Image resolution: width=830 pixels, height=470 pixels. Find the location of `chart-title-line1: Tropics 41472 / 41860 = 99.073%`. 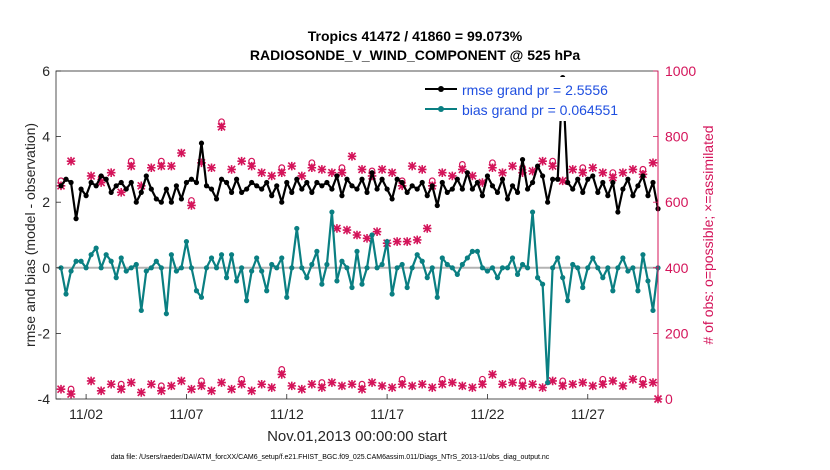

chart-title-line1: Tropics 41472 / 41860 = 99.073% is located at coordinates (415, 36).